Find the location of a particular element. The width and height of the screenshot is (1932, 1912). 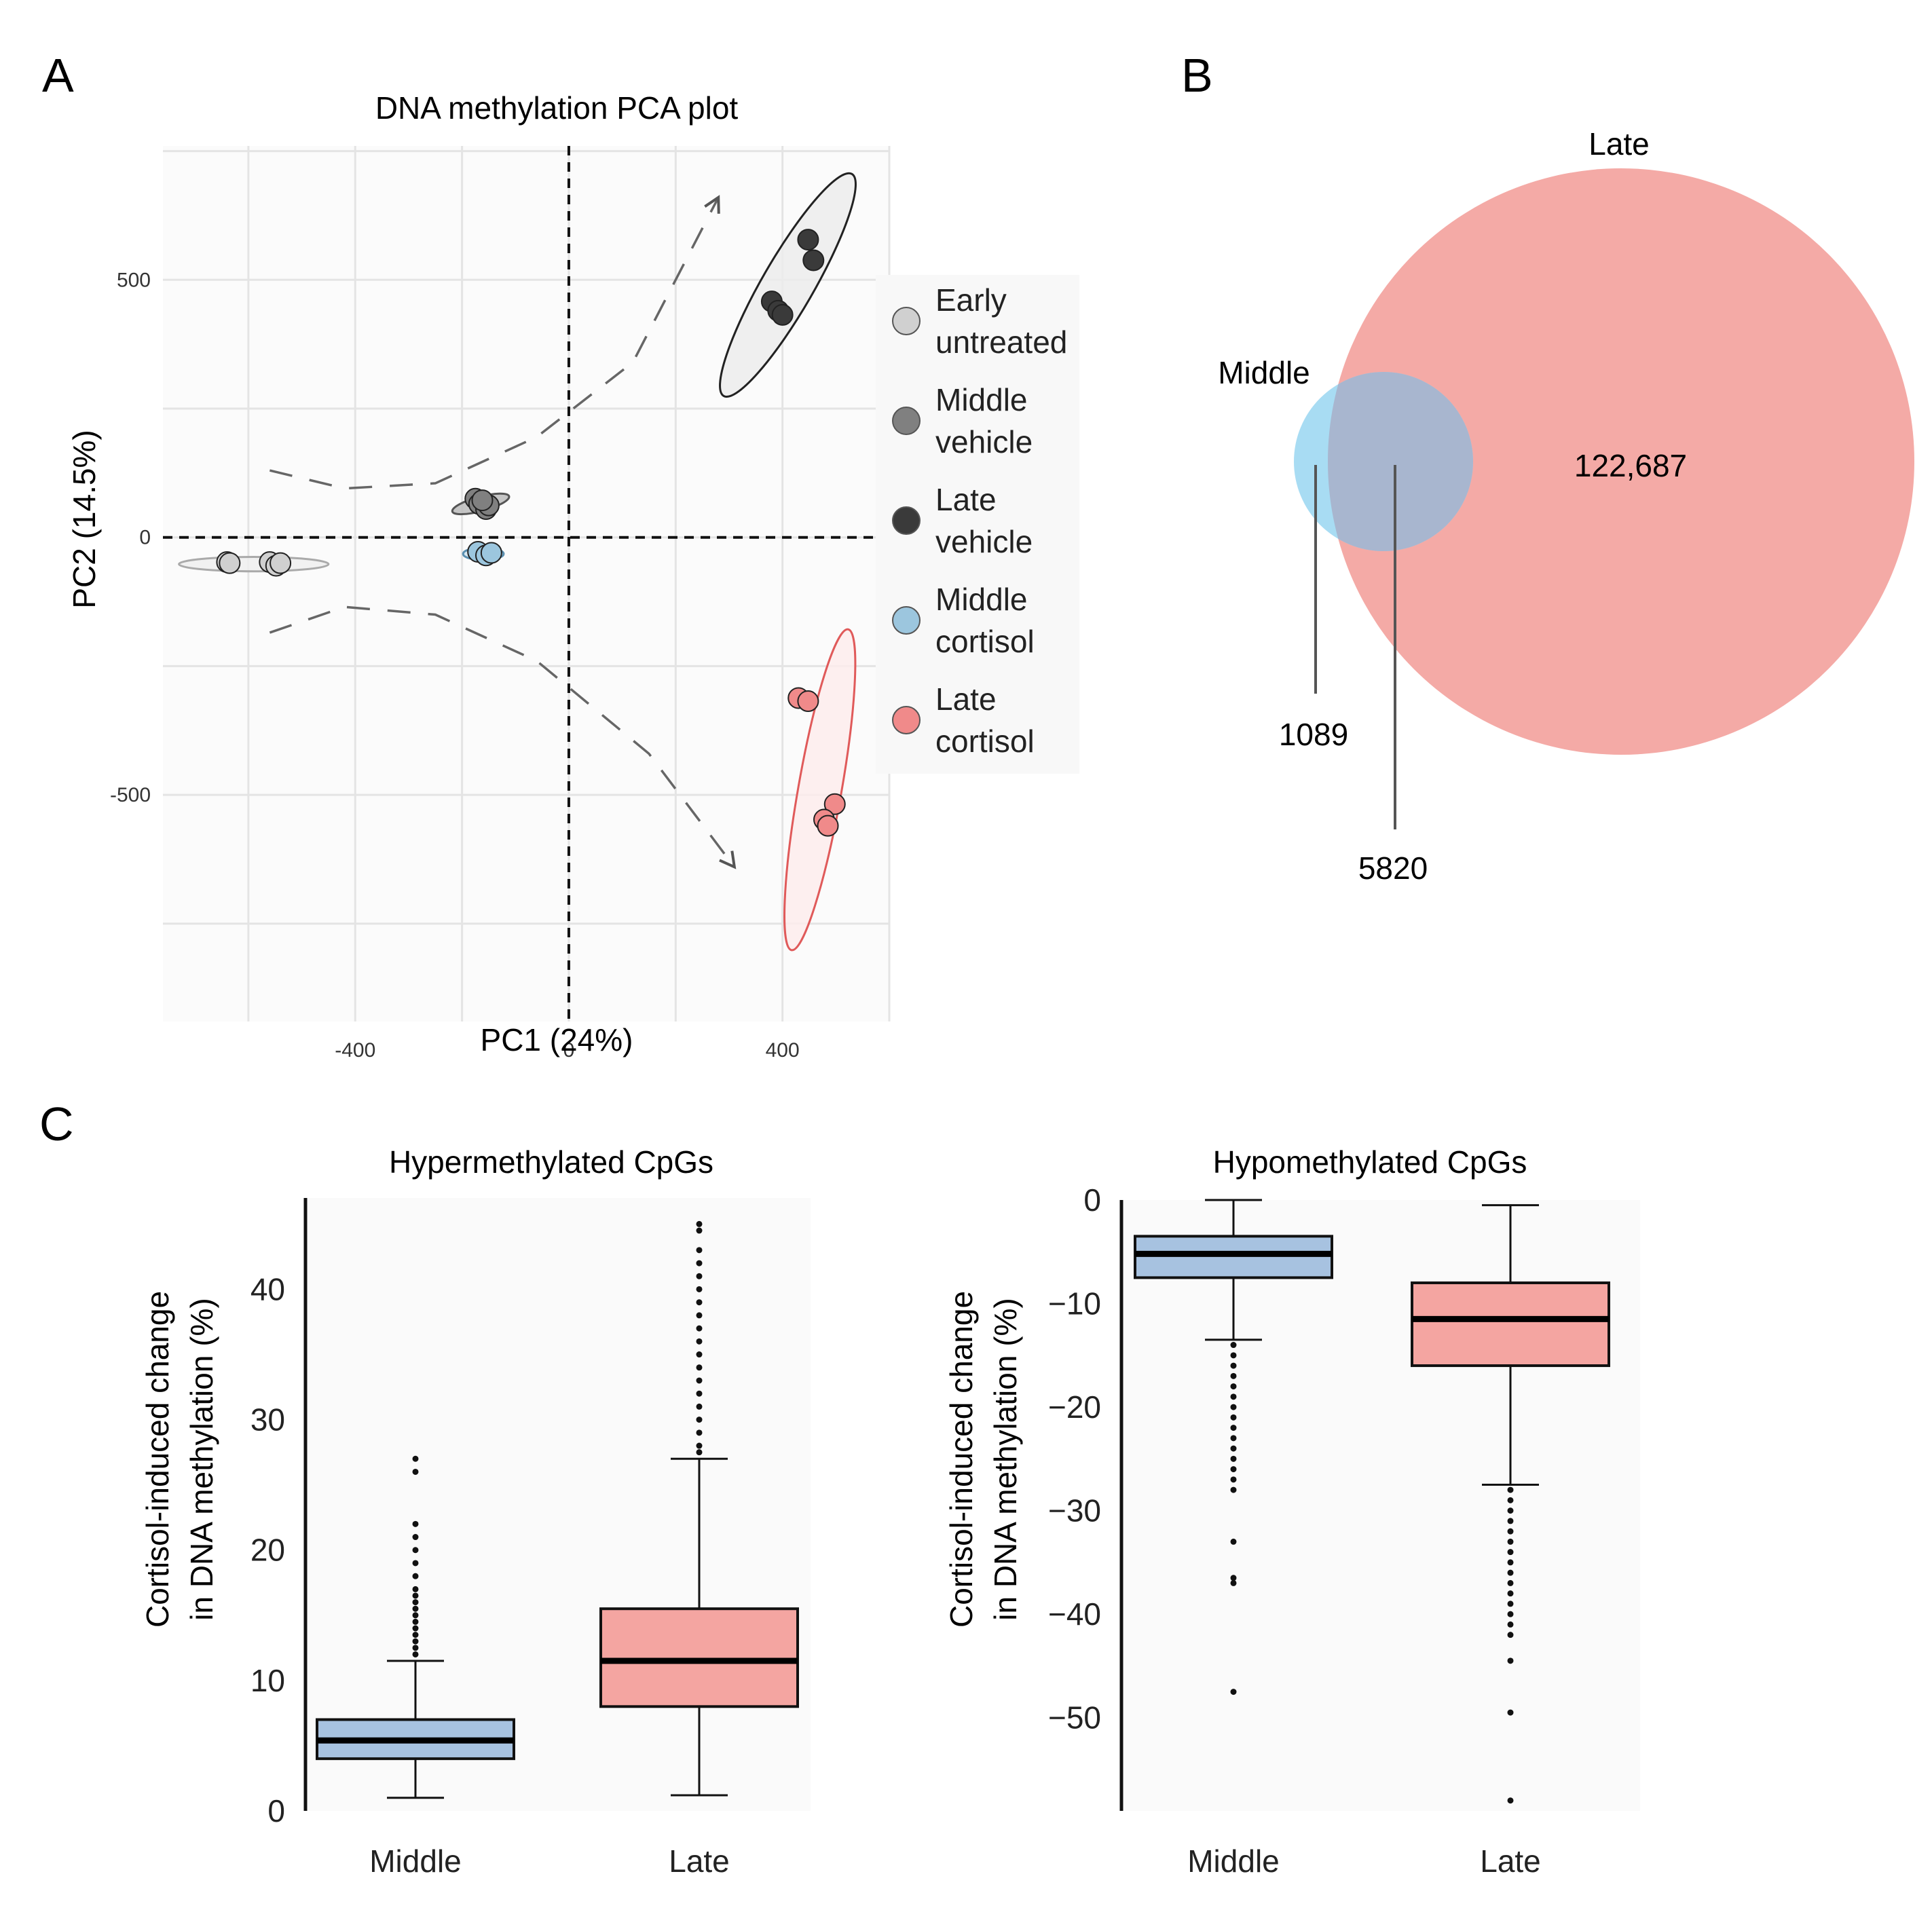

pca-y-tick-label: 0 is located at coordinates (145, 538).